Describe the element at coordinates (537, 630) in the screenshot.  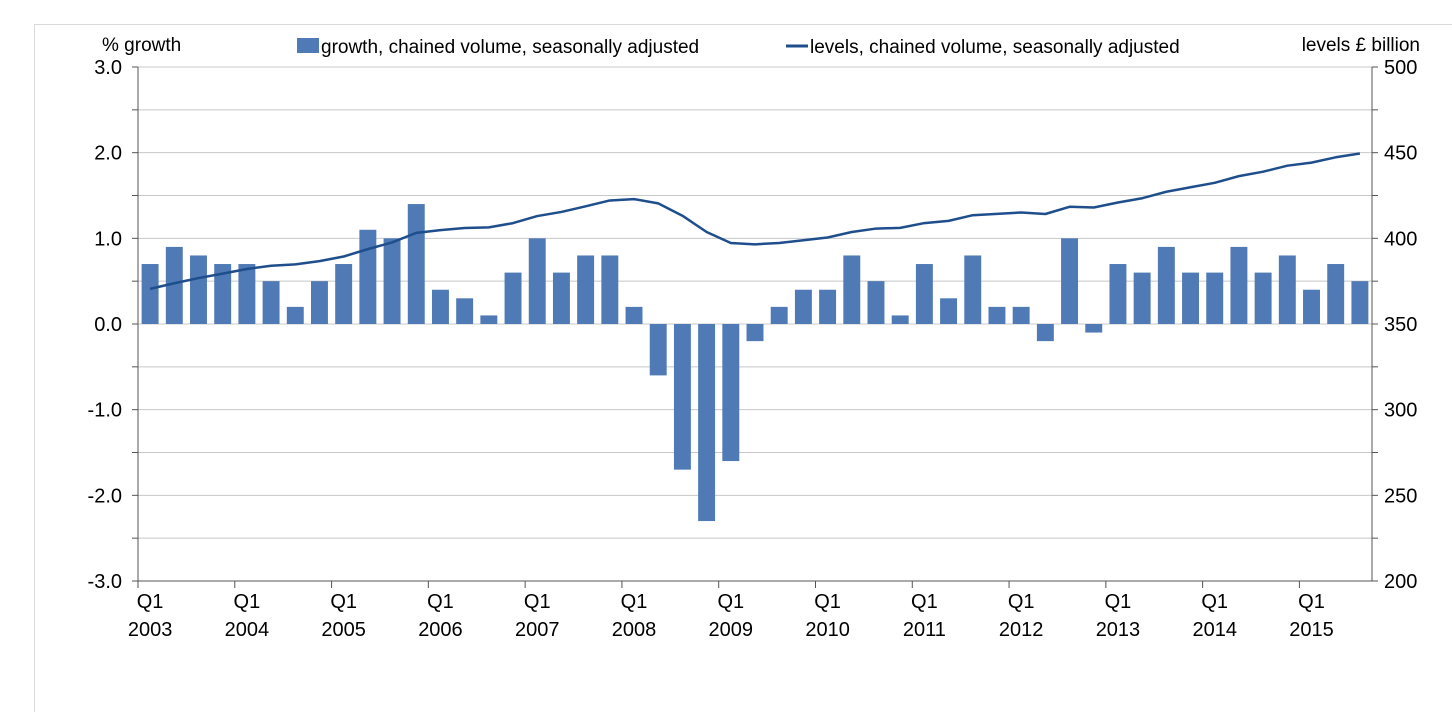
I see `x-tick-year: 2007` at that location.